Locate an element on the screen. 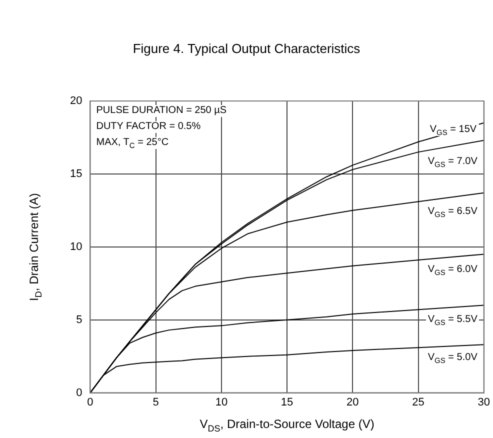 This screenshot has height=438, width=493. series-label: V$_{GS}$ = 6.0V is located at coordinates (453, 271).